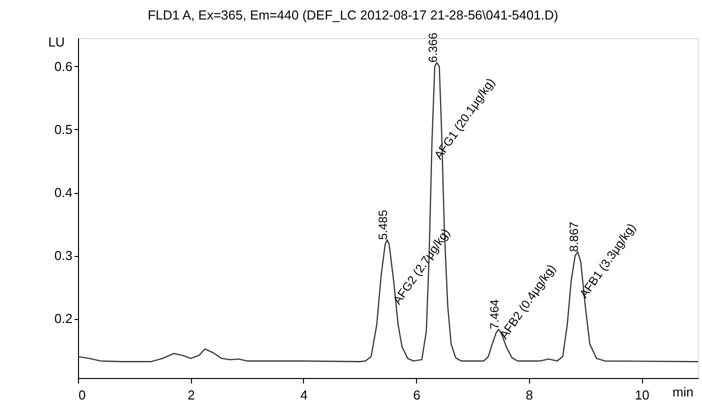  I want to click on x-tick-label: 8, so click(530, 395).